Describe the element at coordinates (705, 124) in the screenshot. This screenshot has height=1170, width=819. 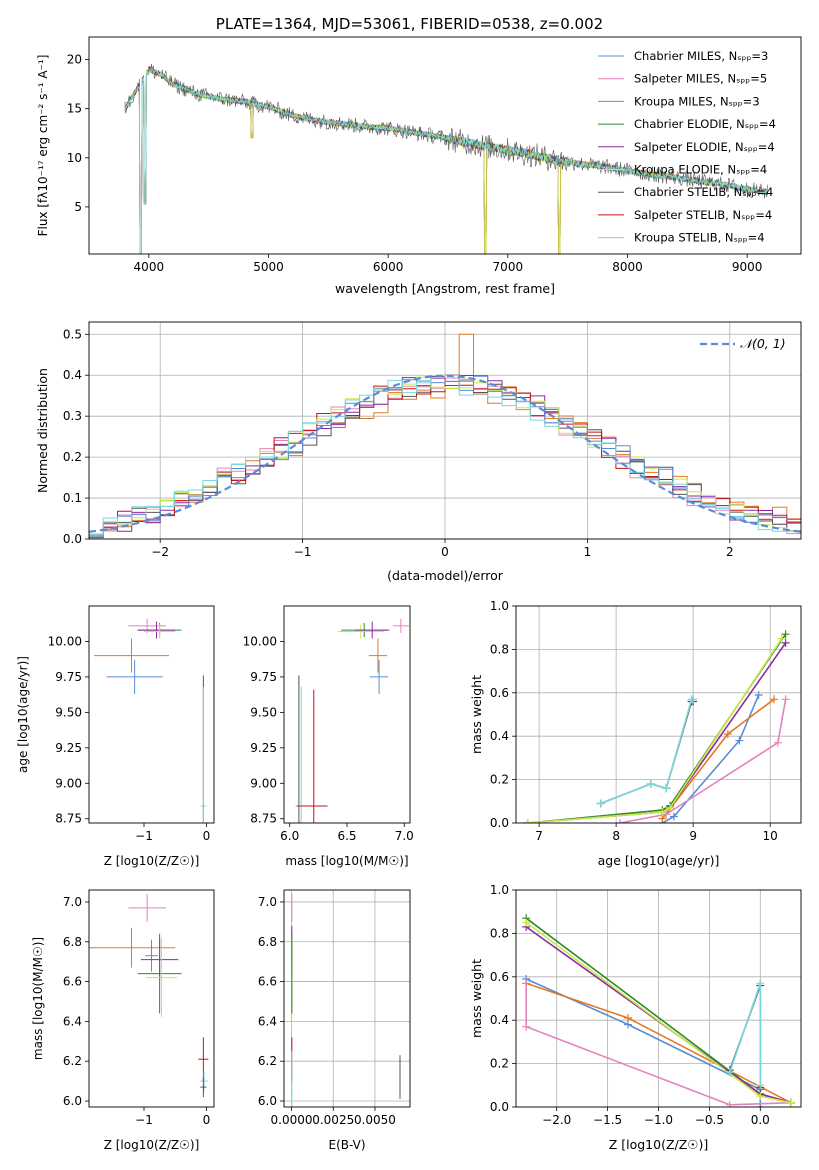
I see `legend-label: Chabrier ELODIE, Nₛₚₚ=4` at that location.